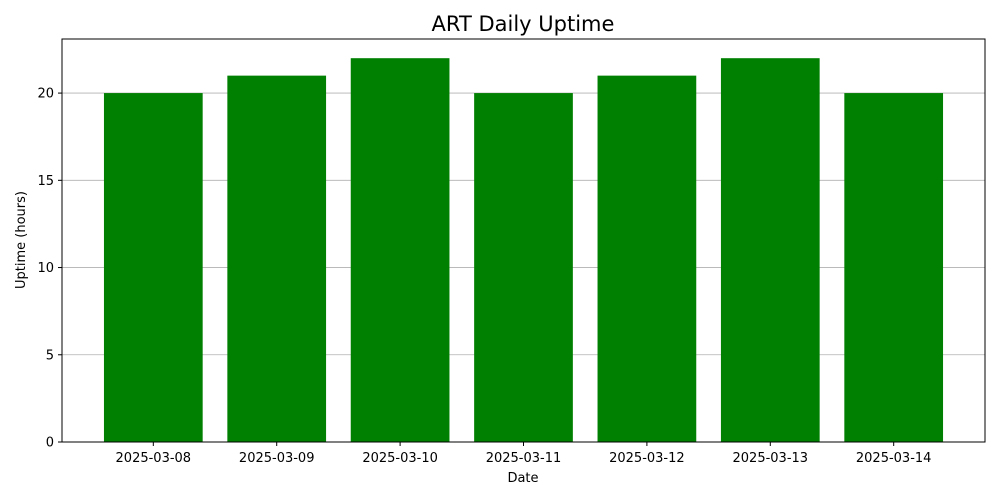 The image size is (1000, 500). I want to click on x-tick-label: 2025-03-14, so click(894, 458).